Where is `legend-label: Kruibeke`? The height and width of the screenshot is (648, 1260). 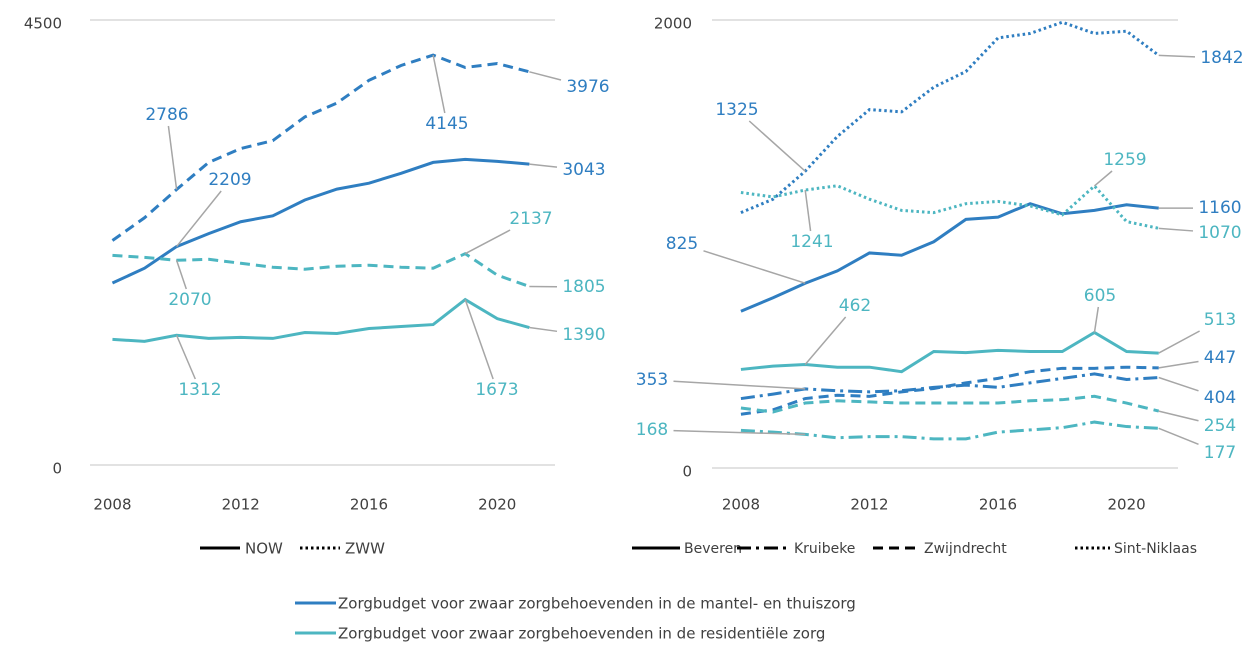
legend-label: Kruibeke is located at coordinates (824, 549).